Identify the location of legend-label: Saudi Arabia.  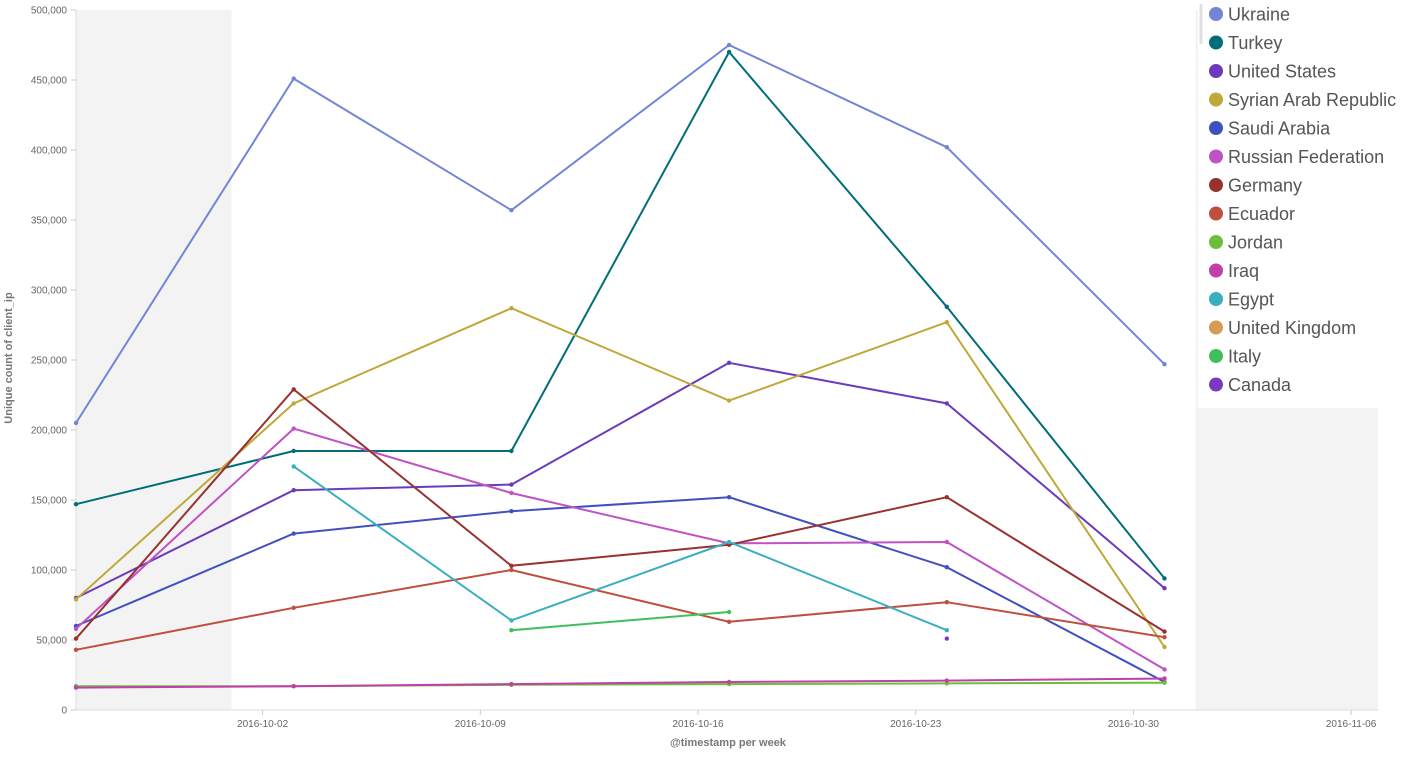
(1279, 129).